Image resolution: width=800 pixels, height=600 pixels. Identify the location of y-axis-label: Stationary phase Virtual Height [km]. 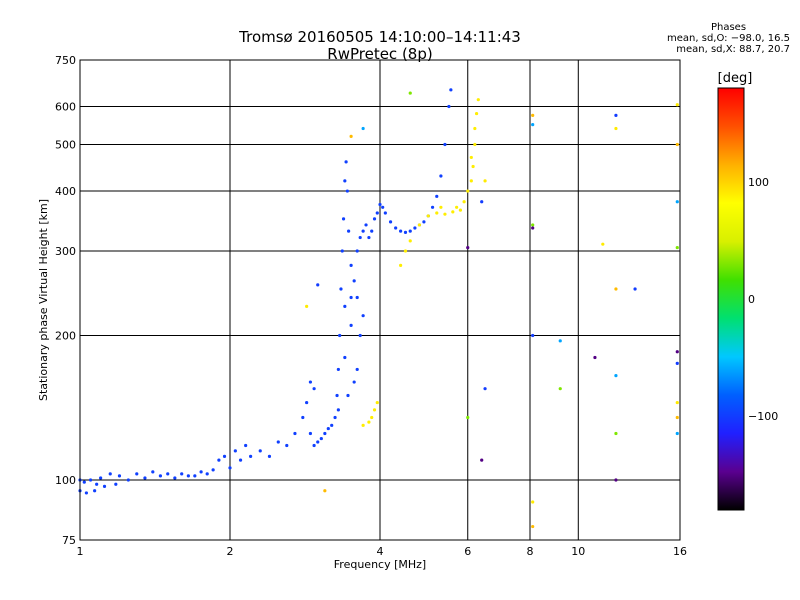
(43, 300).